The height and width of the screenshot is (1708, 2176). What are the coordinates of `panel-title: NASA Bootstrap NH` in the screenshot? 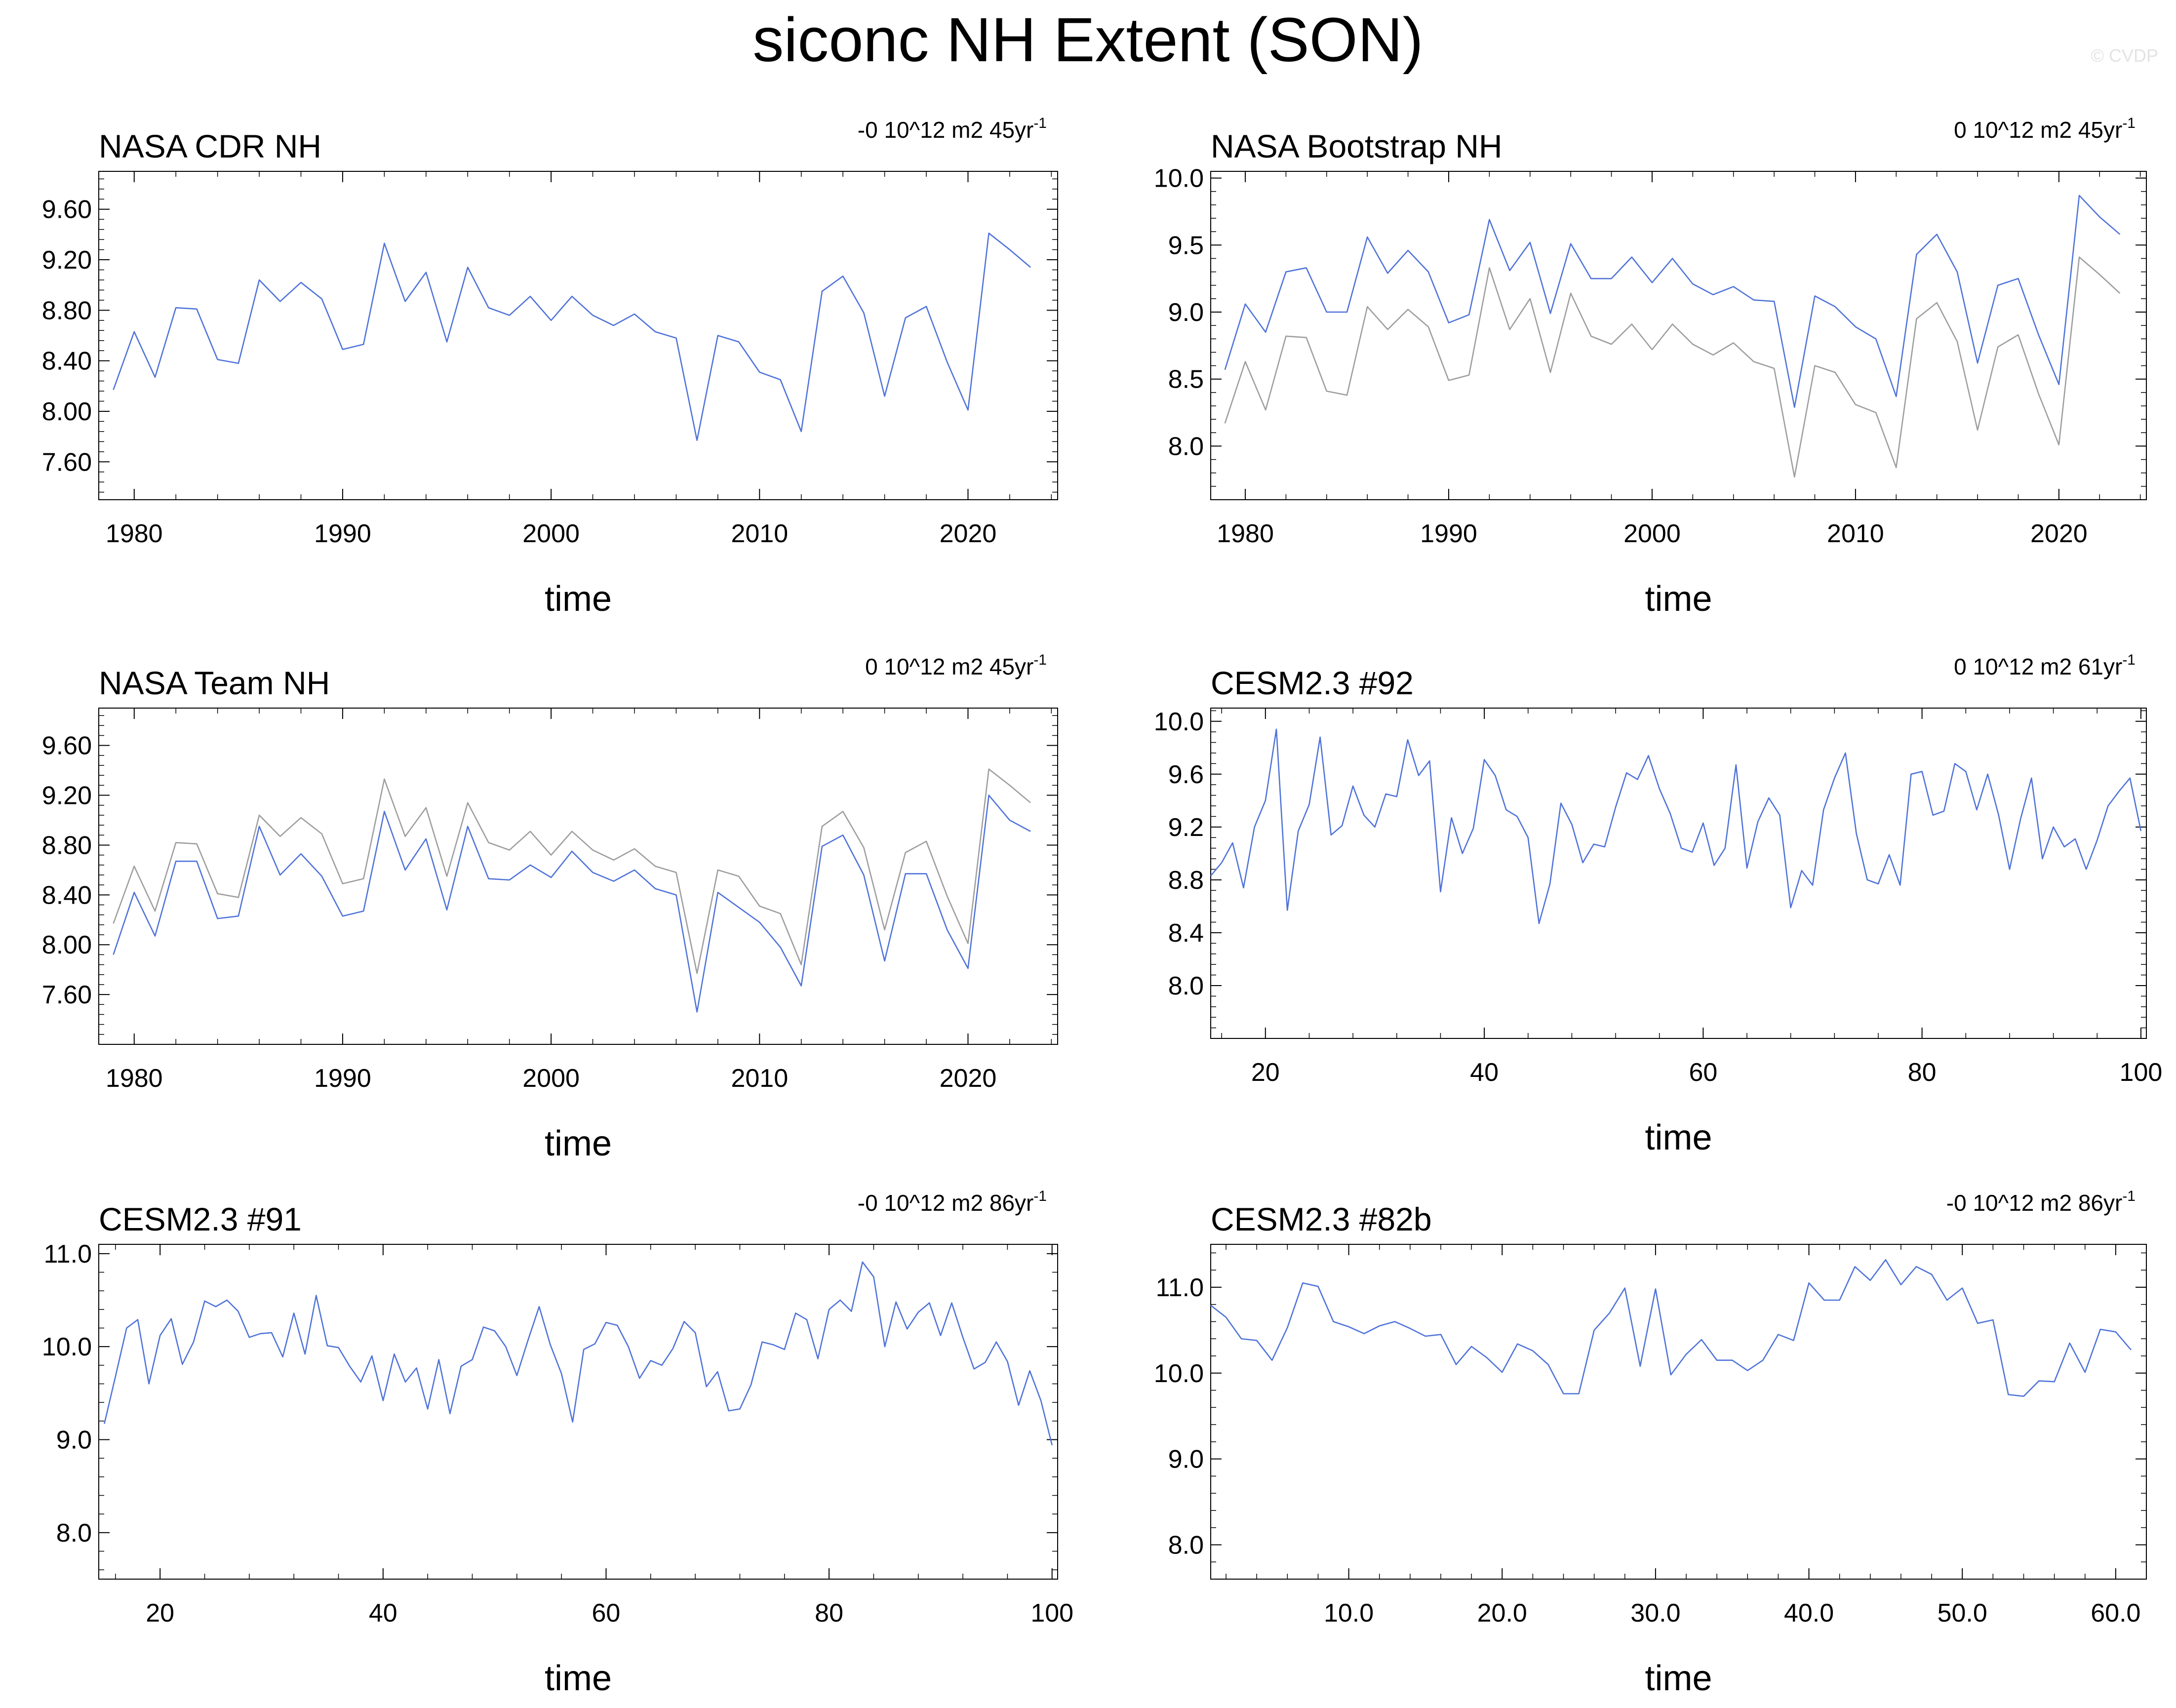 It's located at (1357, 146).